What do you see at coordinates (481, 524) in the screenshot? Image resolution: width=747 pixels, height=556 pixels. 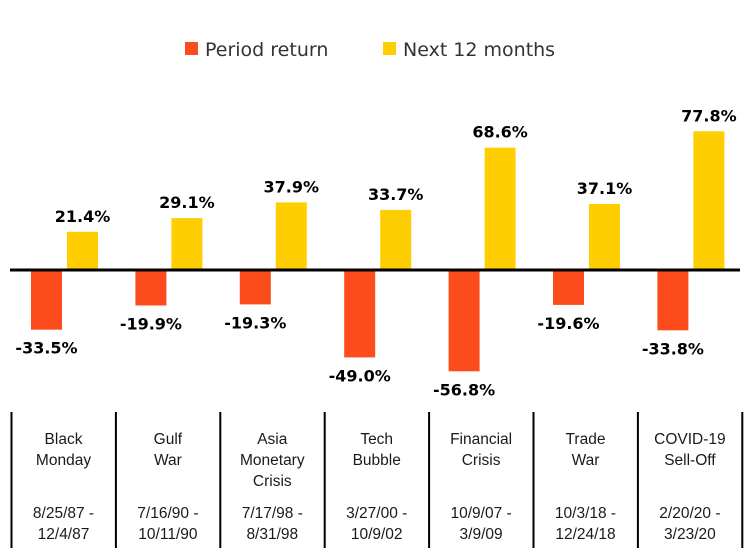 I see `category-dates-financial-crisis: 10/9/07 -3/9/09` at bounding box center [481, 524].